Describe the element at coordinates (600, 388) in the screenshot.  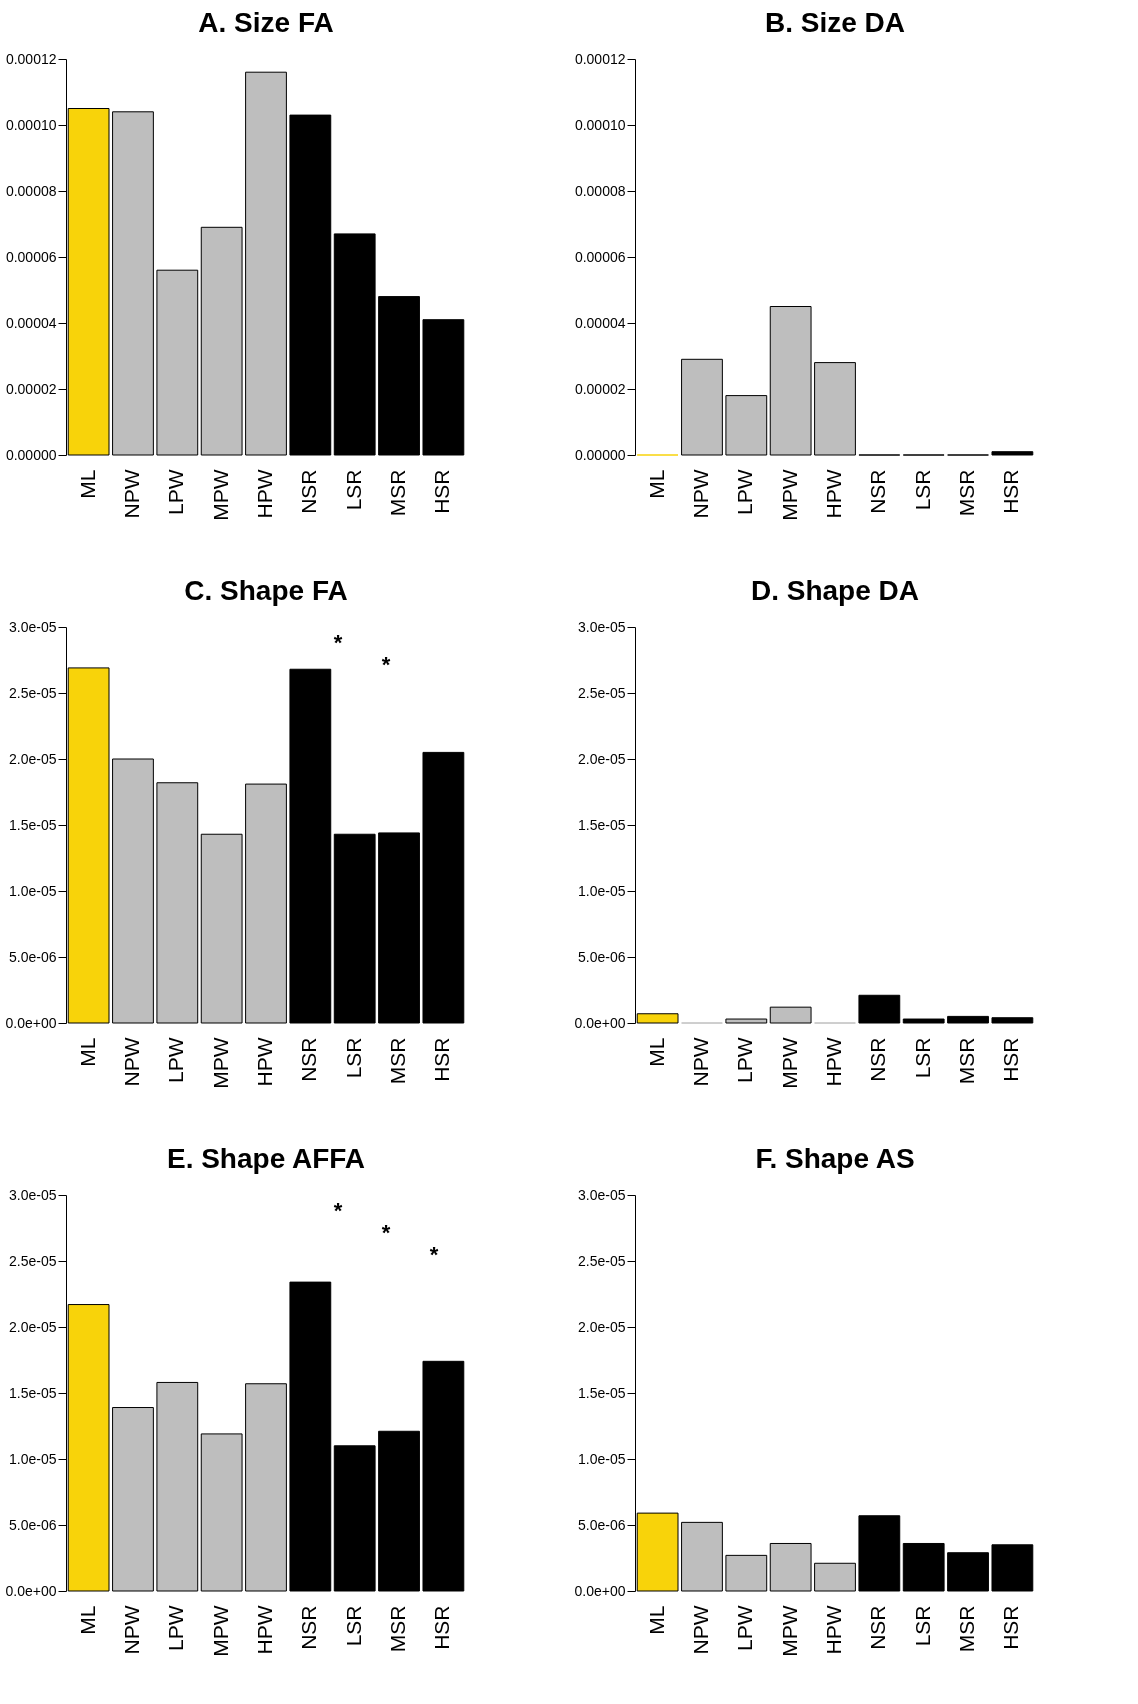
I see `y-tick-label: 0.00002` at that location.